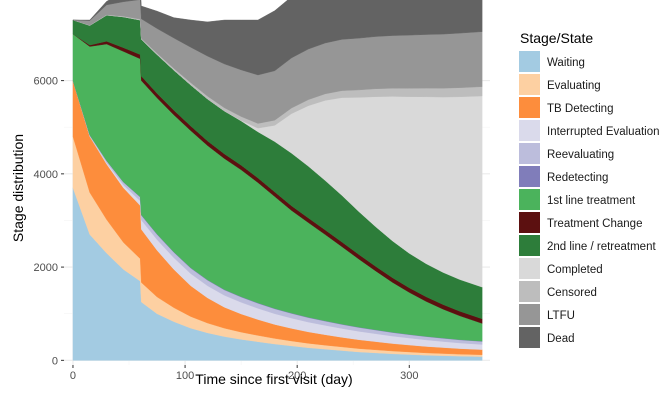 This screenshot has height=412, width=666. I want to click on legend-key-1st-line-treatment, so click(529, 199).